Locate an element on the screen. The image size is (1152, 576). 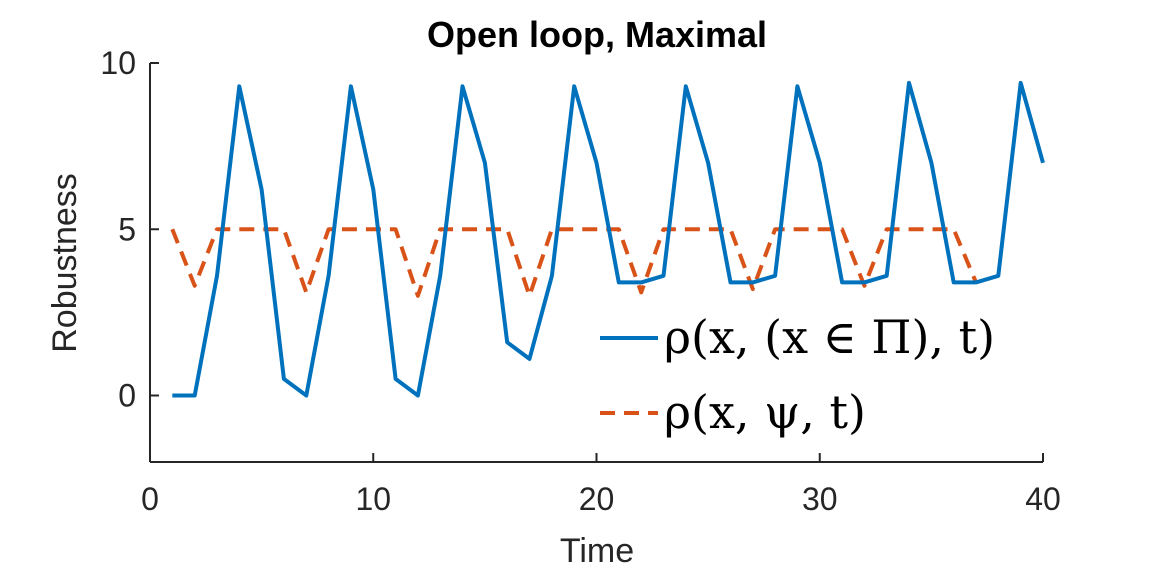
x-tick-label: 20 is located at coordinates (597, 499).